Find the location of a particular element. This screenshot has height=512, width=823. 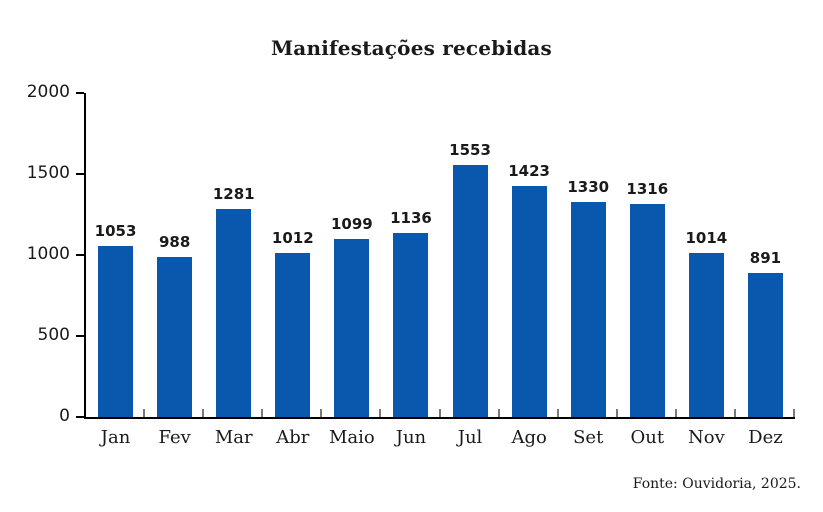

x-axis-category-label: Ago is located at coordinates (529, 437).